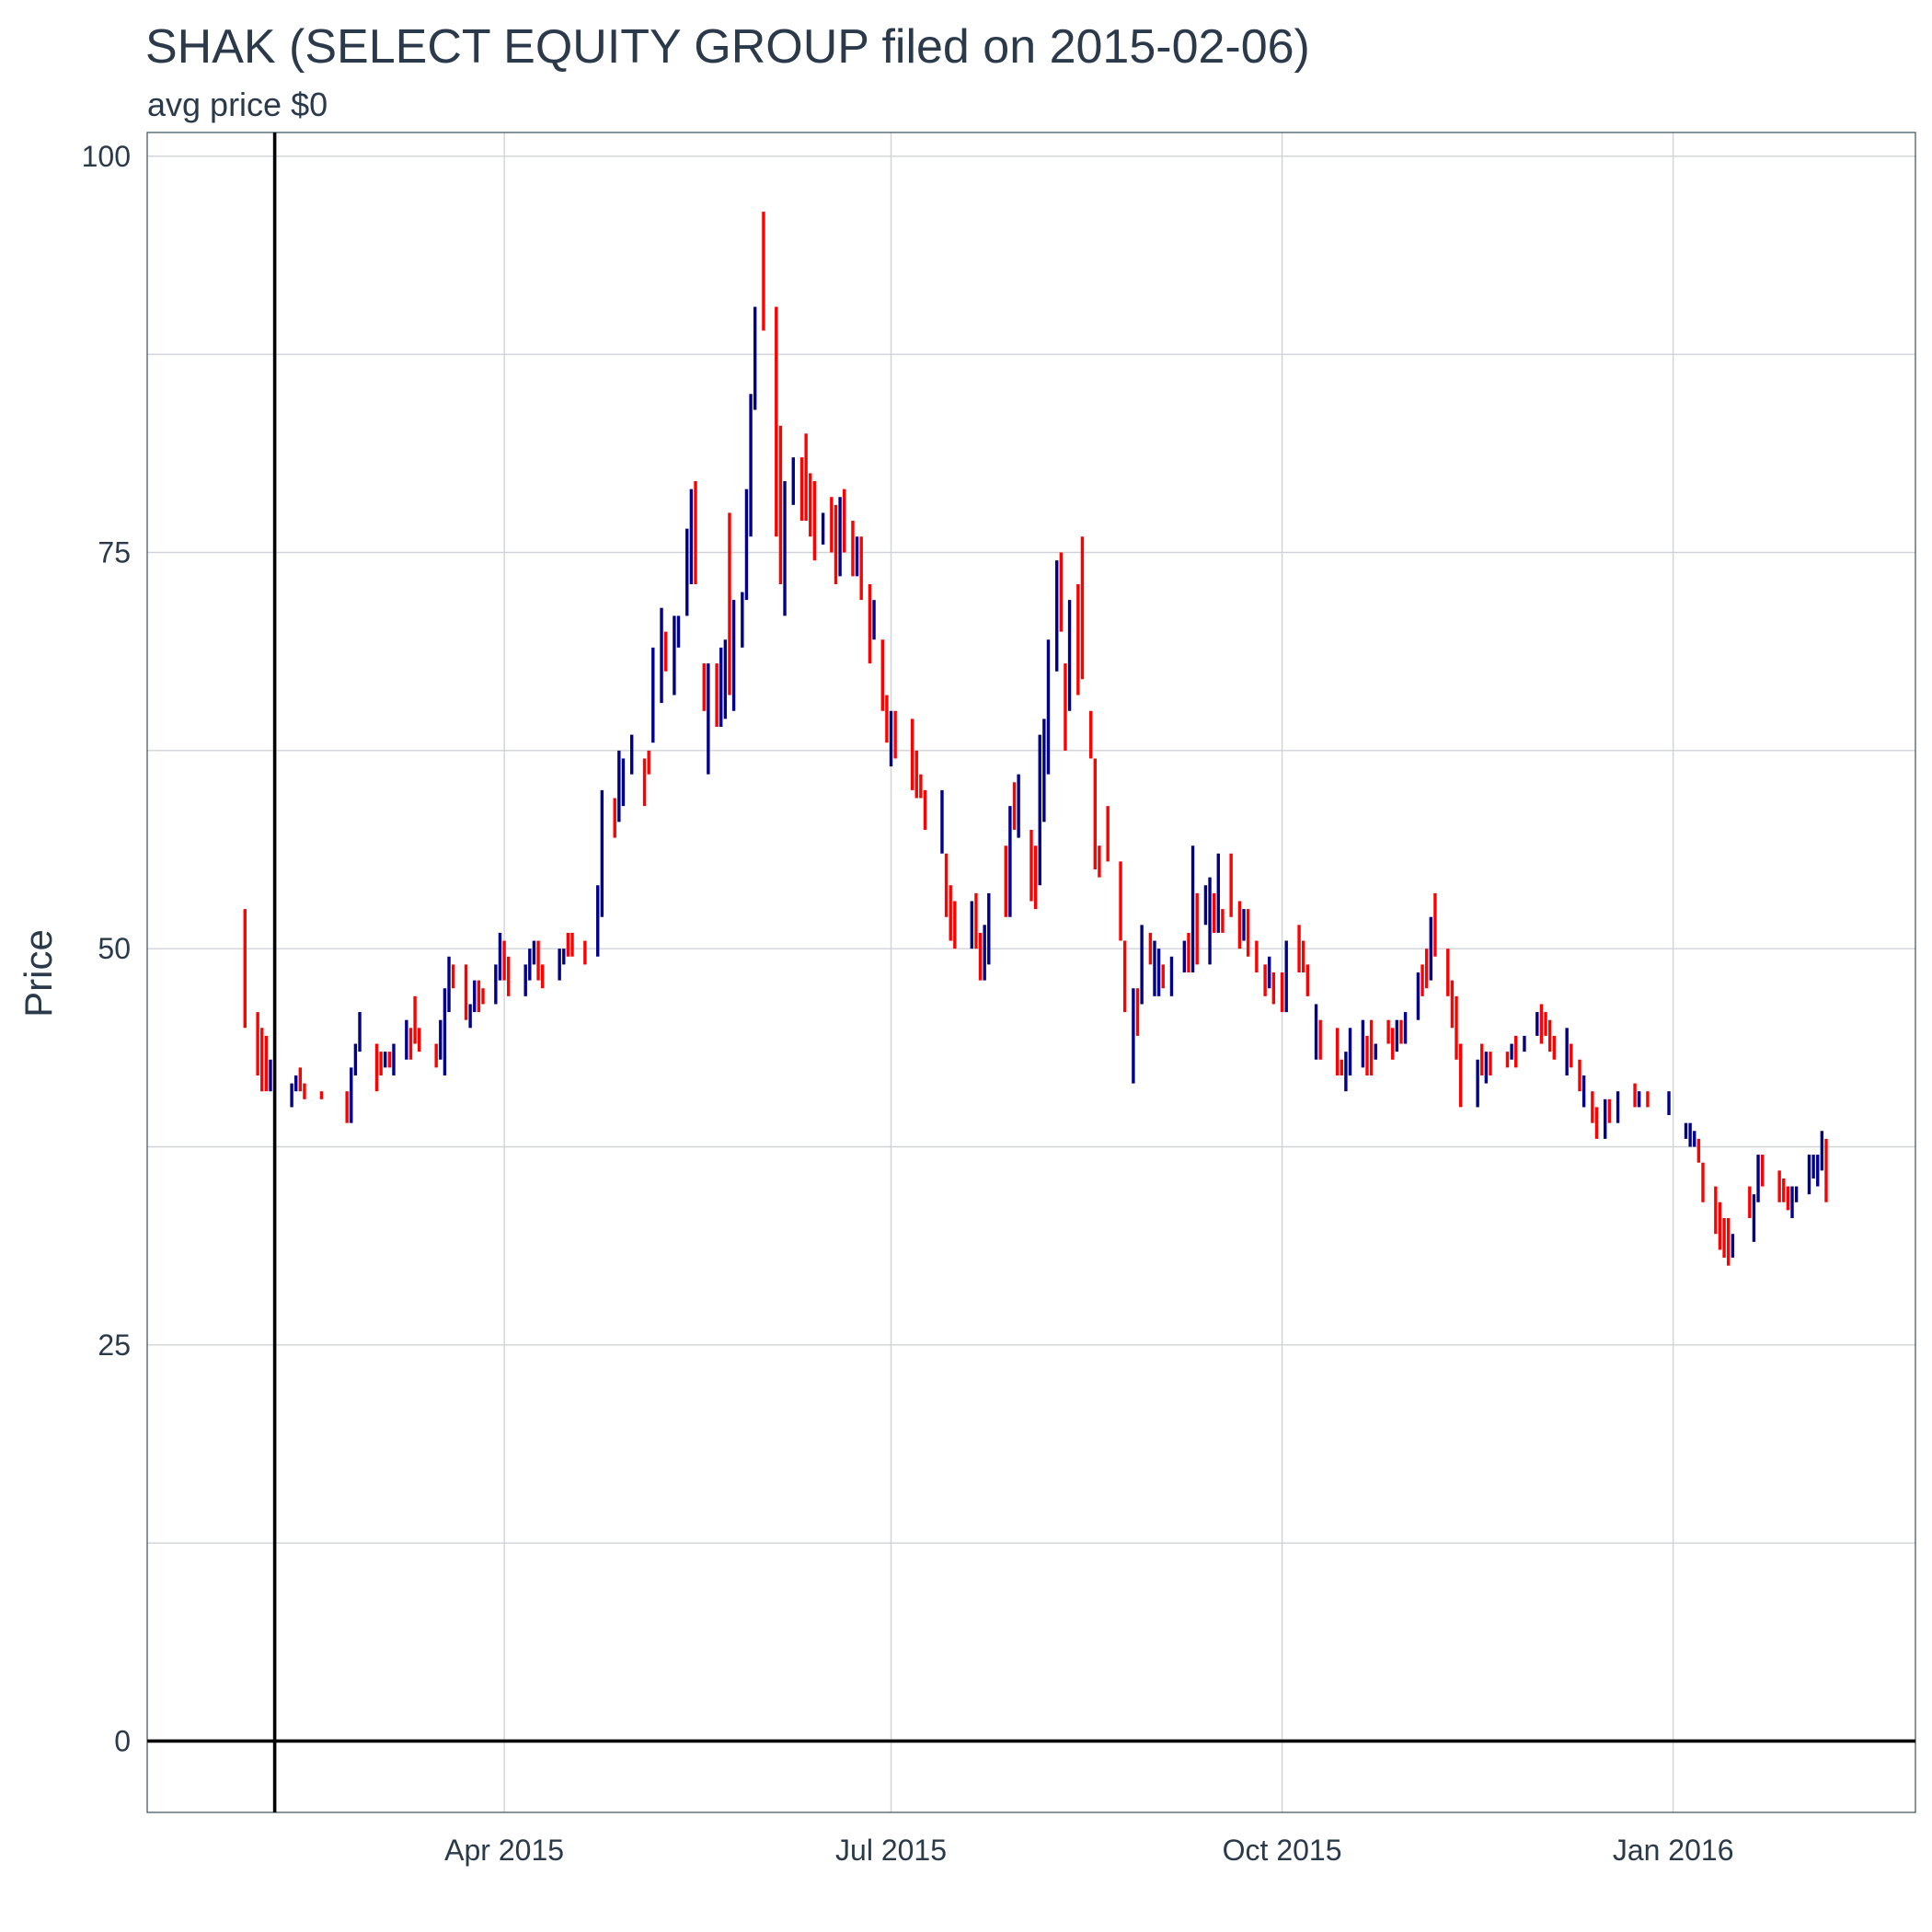  Describe the element at coordinates (1282, 1850) in the screenshot. I see `x-tick-label: Oct 2015` at that location.